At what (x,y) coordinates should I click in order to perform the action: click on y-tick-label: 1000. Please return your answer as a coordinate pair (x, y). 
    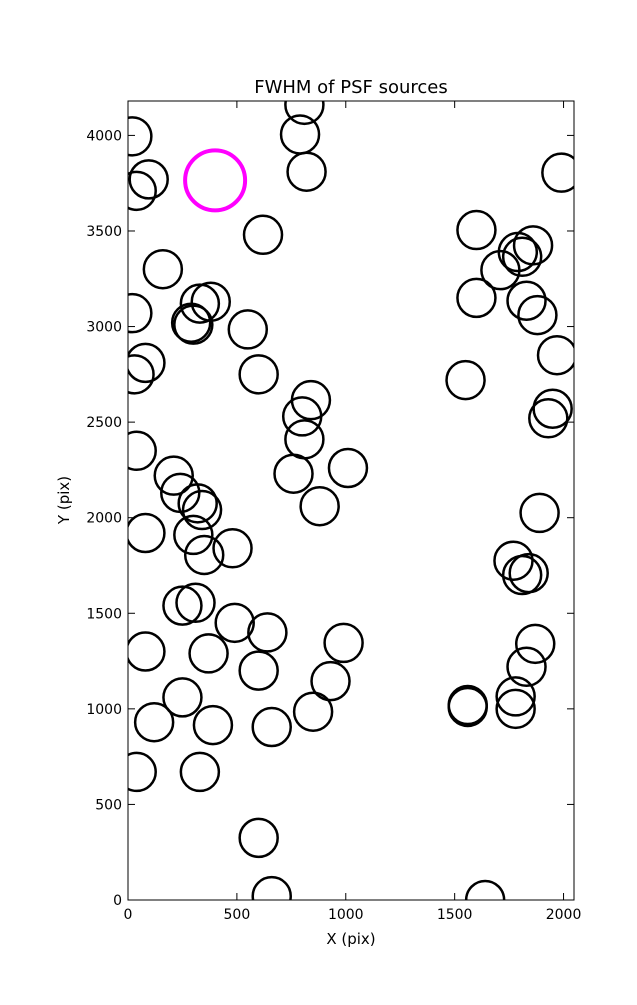
    Looking at the image, I should click on (104, 710).